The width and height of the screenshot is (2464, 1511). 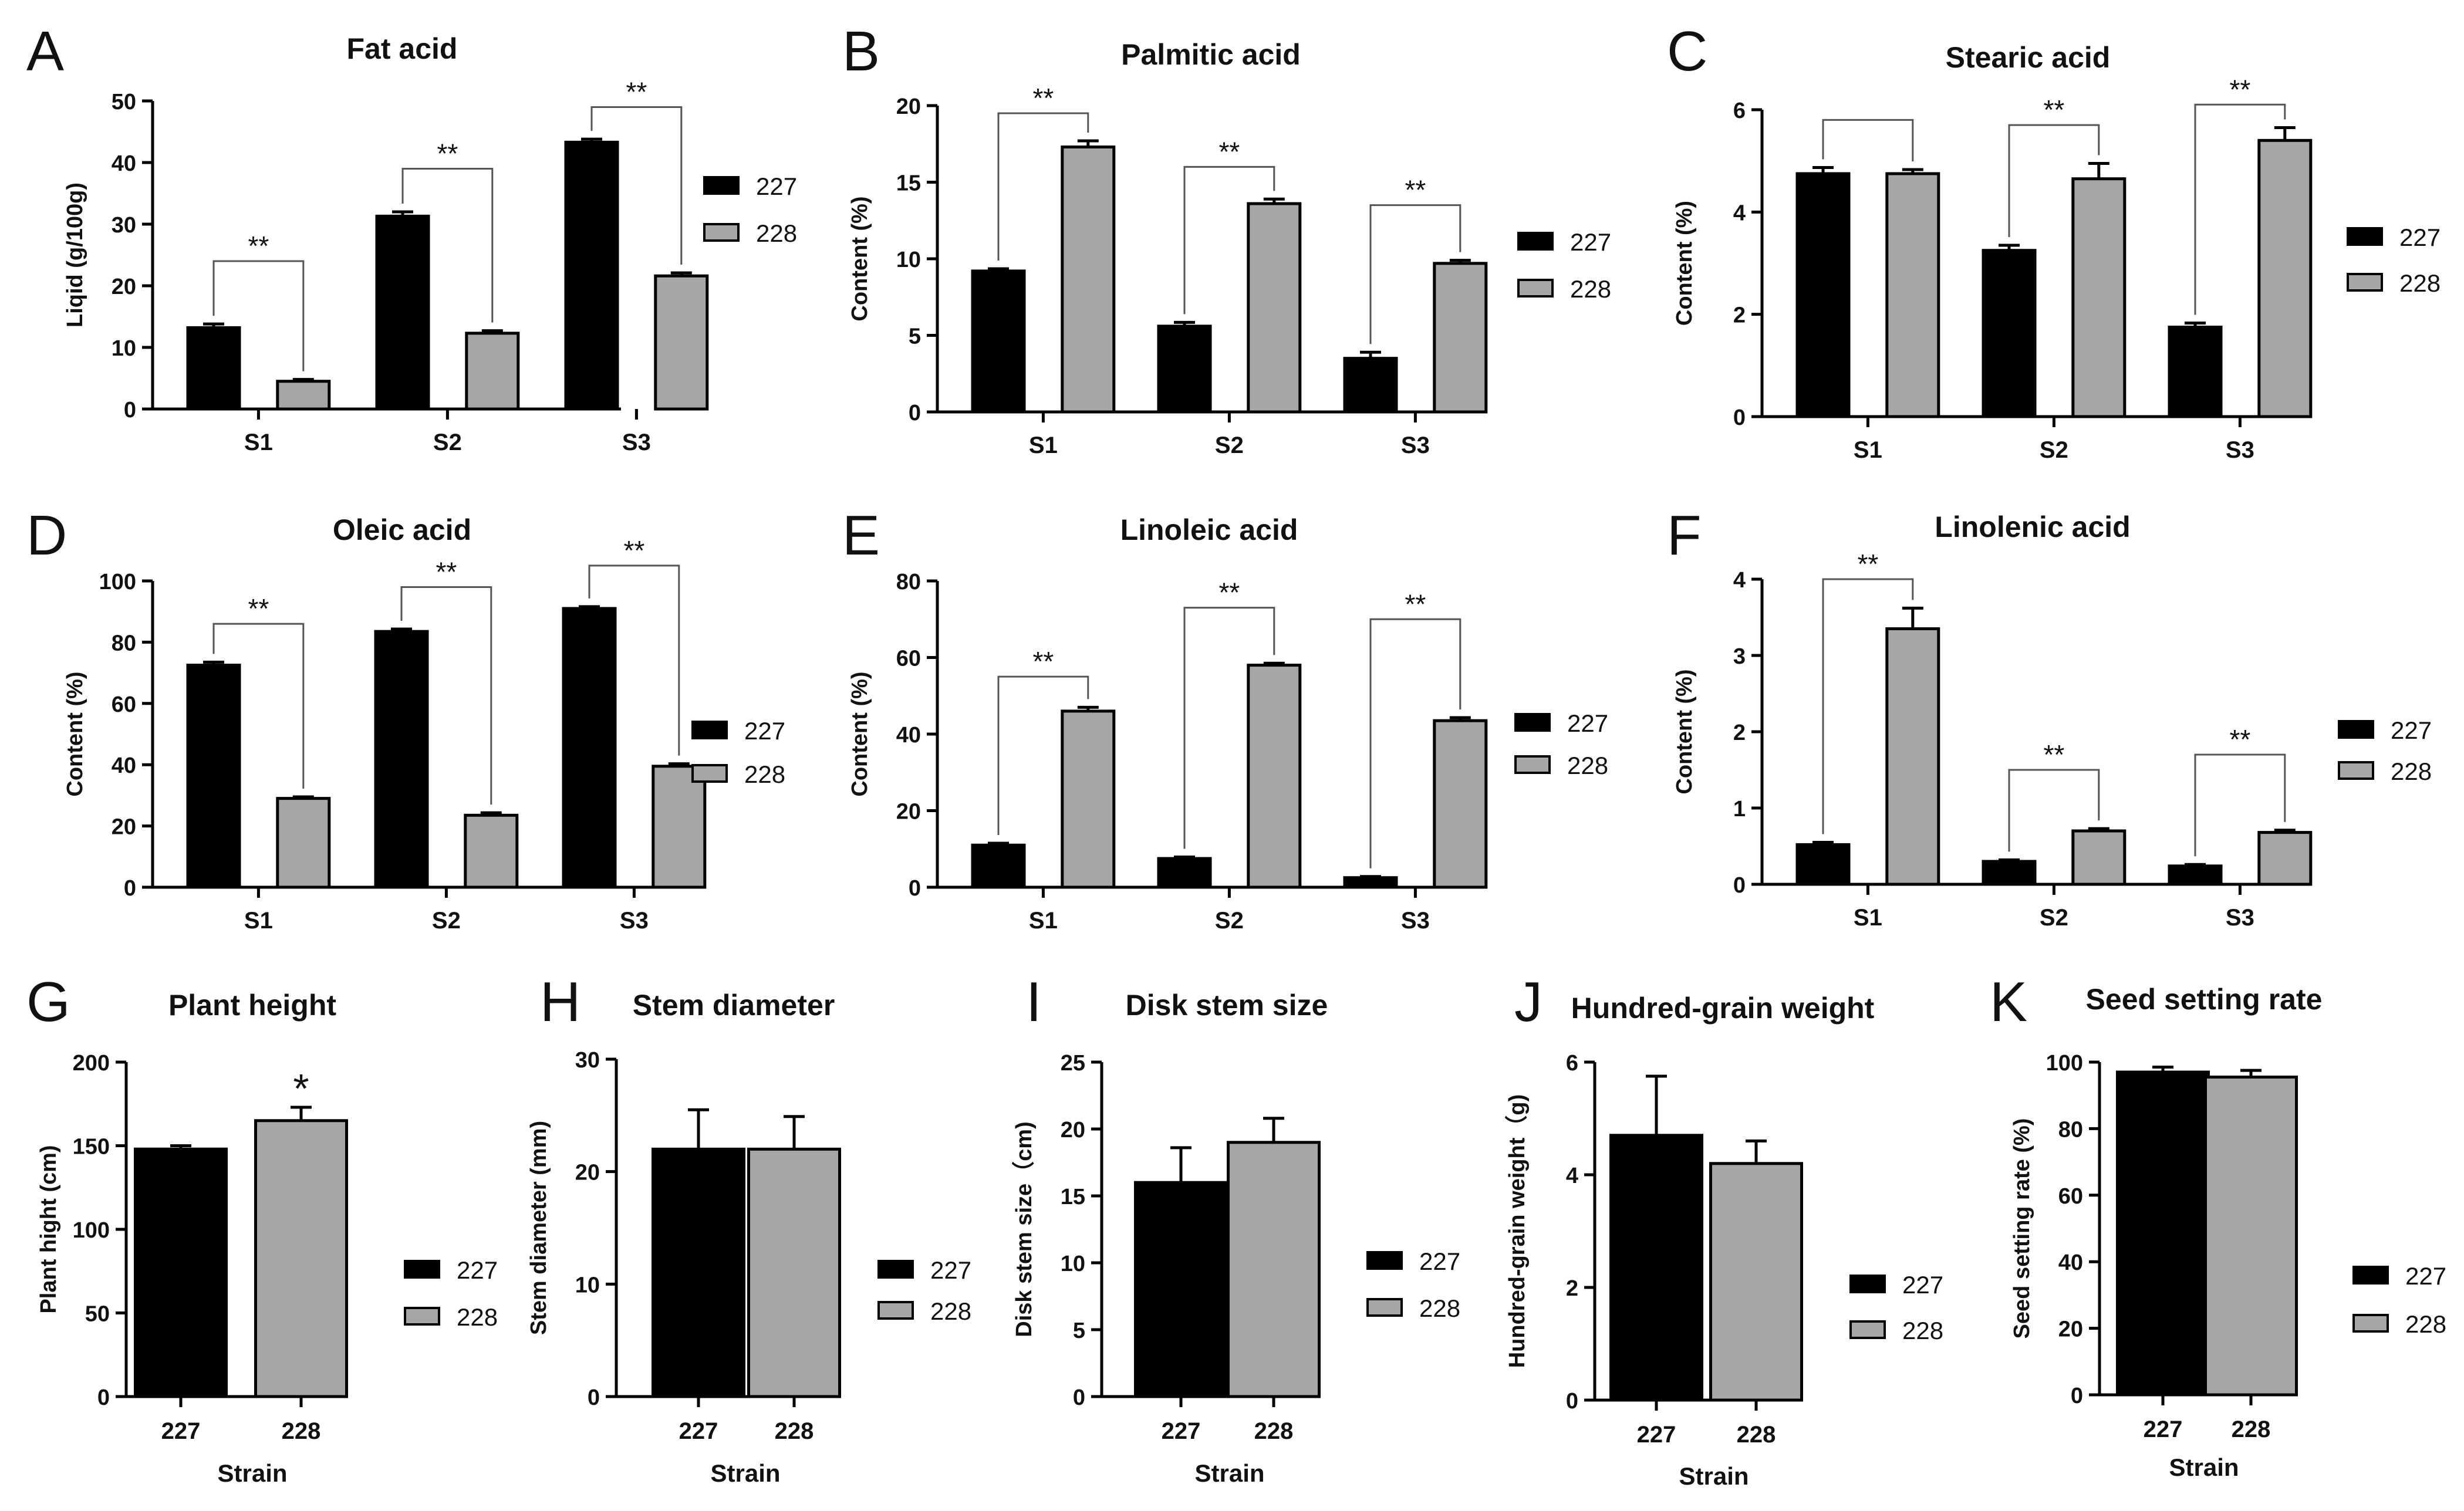 What do you see at coordinates (589, 748) in the screenshot?
I see `bar-227-s3` at bounding box center [589, 748].